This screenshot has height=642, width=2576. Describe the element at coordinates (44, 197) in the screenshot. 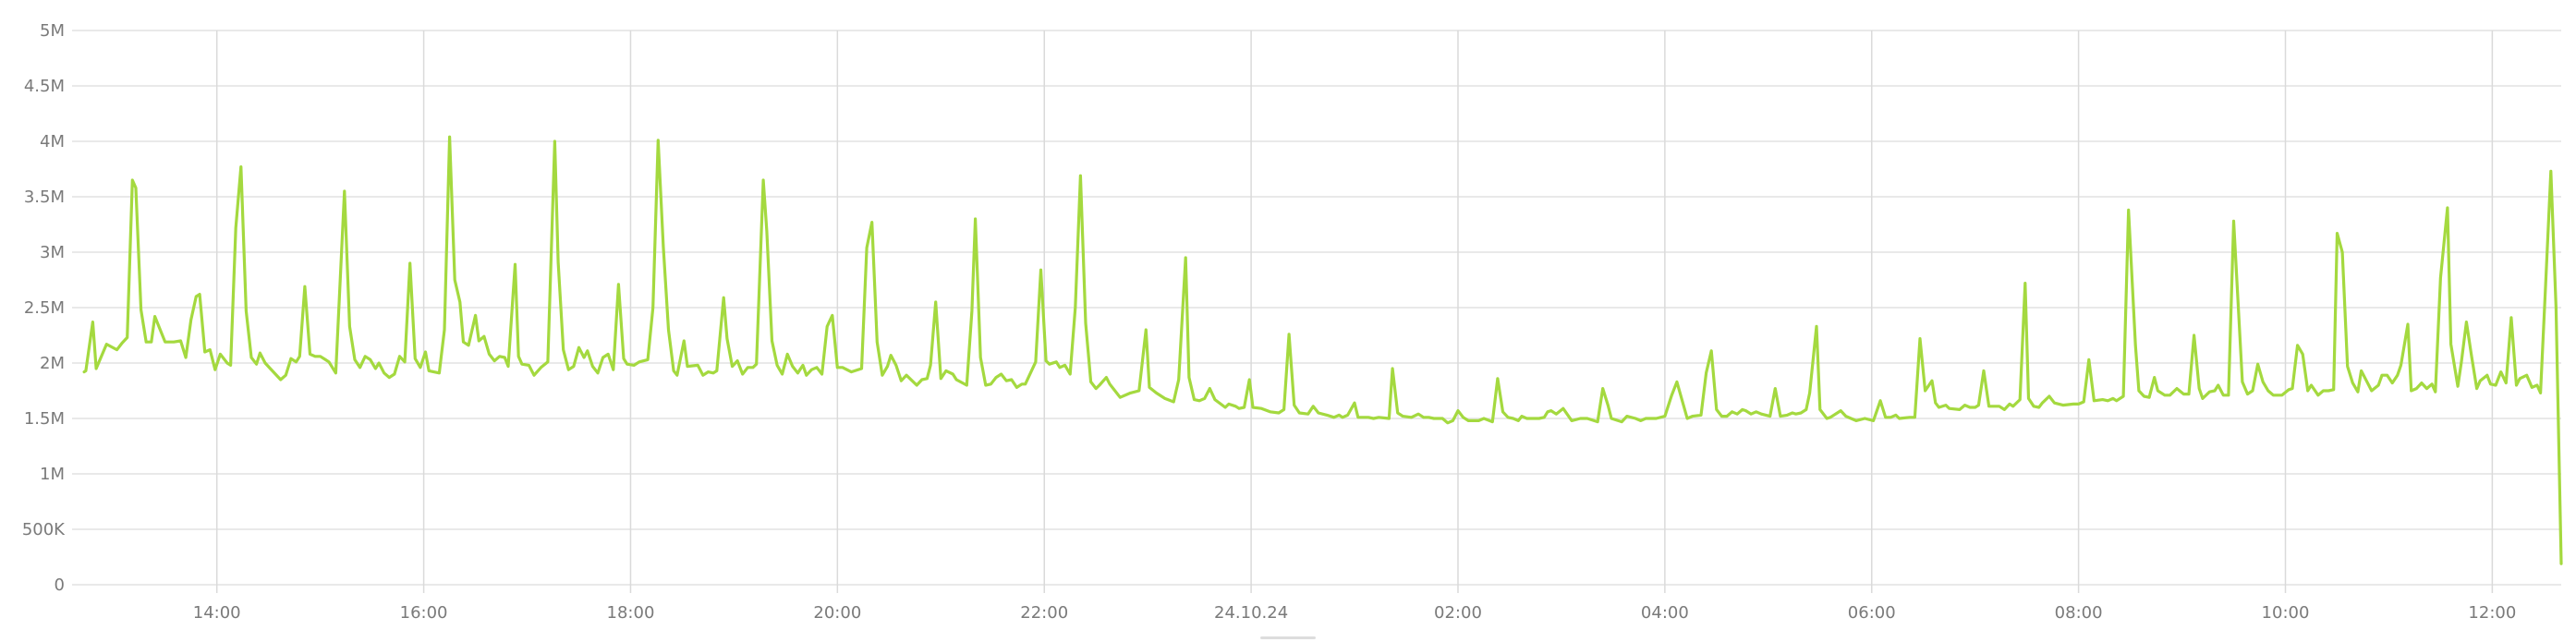

I see `y-tick-label: 3.5M` at that location.